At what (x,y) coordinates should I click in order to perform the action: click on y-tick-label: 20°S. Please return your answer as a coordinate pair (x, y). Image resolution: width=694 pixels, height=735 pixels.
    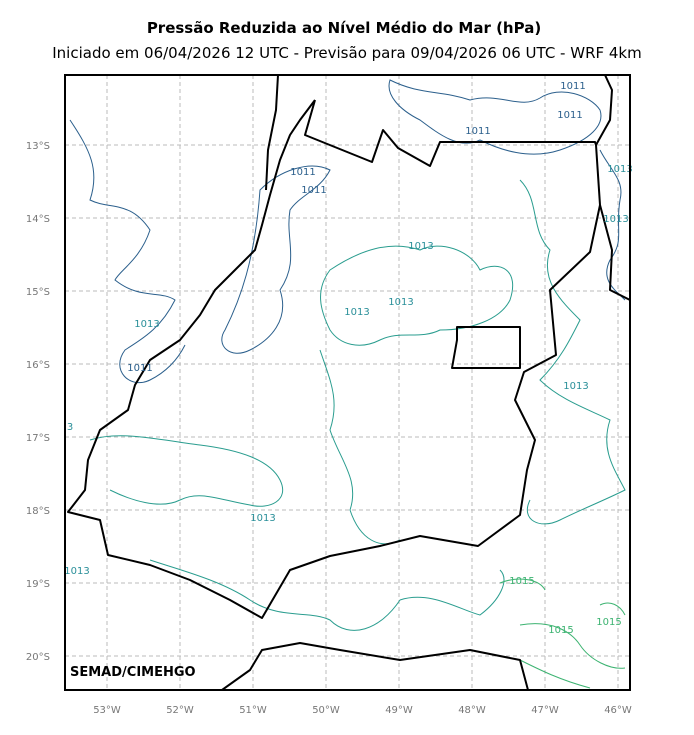
    Looking at the image, I should click on (38, 657).